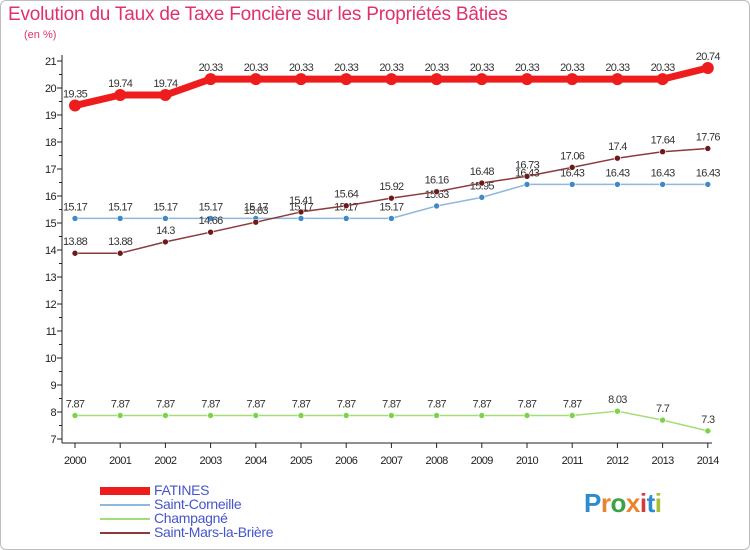 This screenshot has width=750, height=550. Describe the element at coordinates (301, 201) in the screenshot. I see `data-label-saint-mars-la-briere-2005: 15.41` at that location.